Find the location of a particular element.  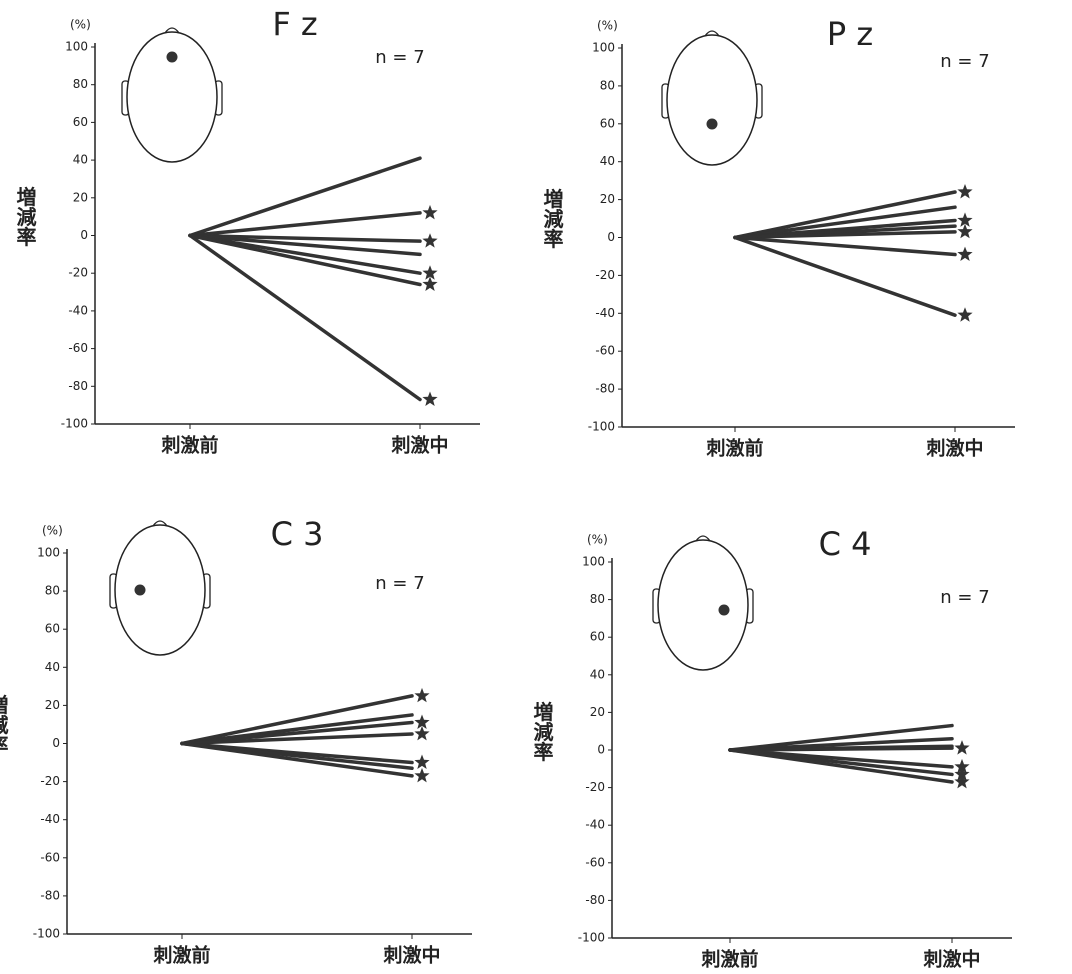

chart-title: C 4 is located at coordinates (845, 544).